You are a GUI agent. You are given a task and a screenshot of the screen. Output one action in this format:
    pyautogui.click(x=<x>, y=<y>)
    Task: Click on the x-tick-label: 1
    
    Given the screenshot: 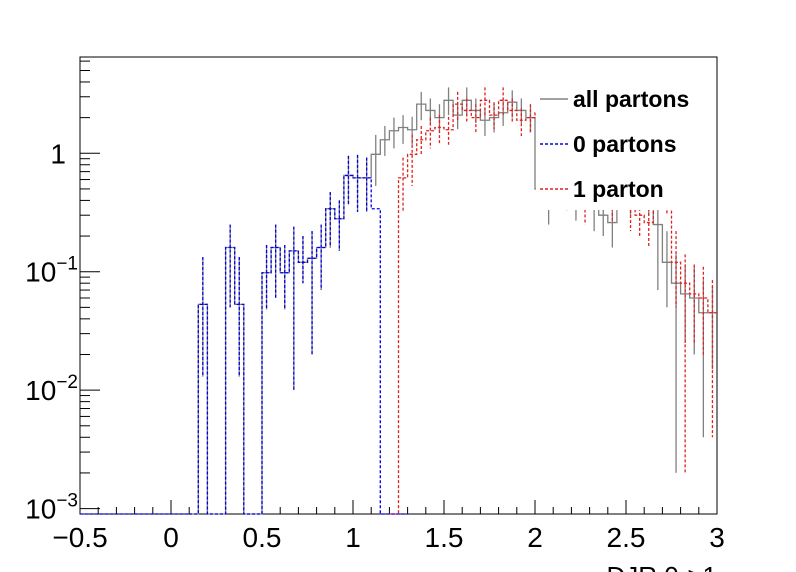 What is the action you would take?
    pyautogui.click(x=353, y=537)
    